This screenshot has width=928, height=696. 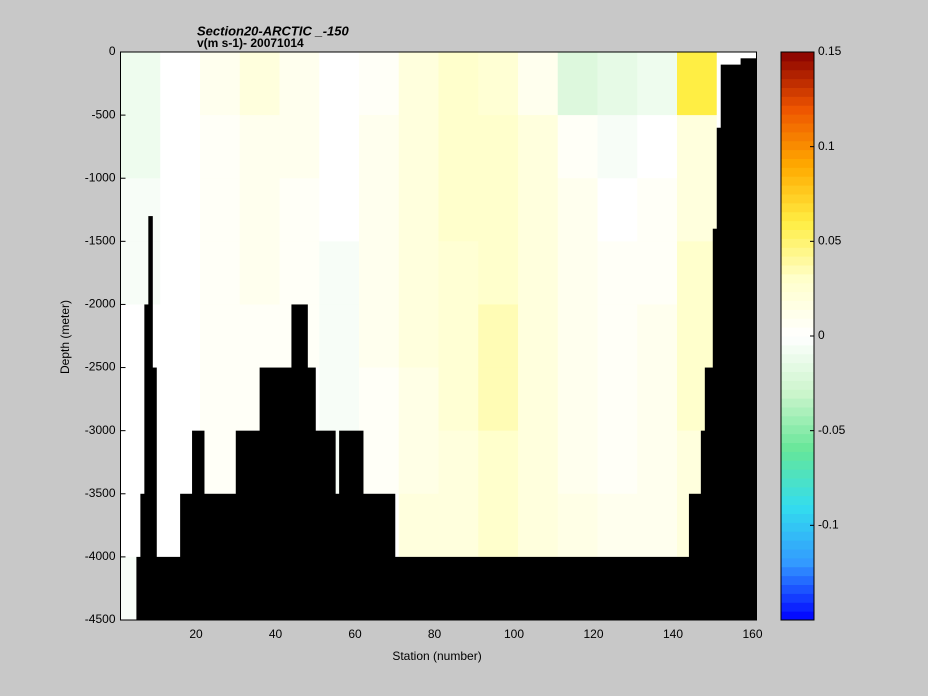 I want to click on y-axis-label: Depth (meter), so click(x=65, y=337).